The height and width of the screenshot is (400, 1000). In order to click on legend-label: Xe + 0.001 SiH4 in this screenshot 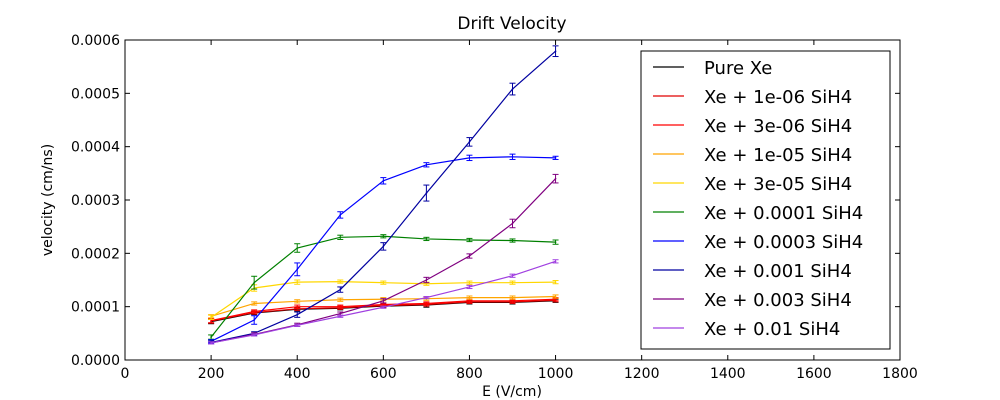, I will do `click(778, 271)`.